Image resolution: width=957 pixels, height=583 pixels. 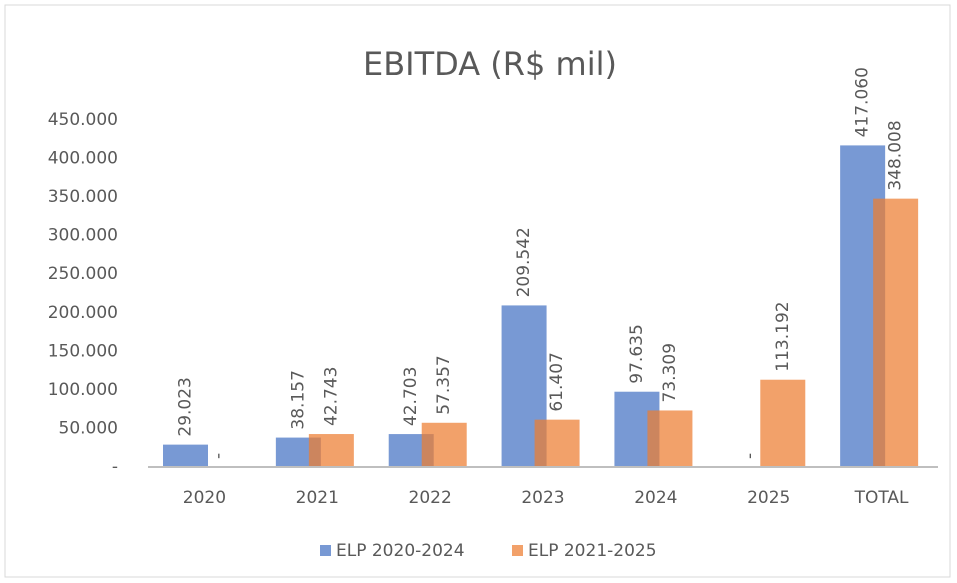 I want to click on data-label: 57.357, so click(x=444, y=384).